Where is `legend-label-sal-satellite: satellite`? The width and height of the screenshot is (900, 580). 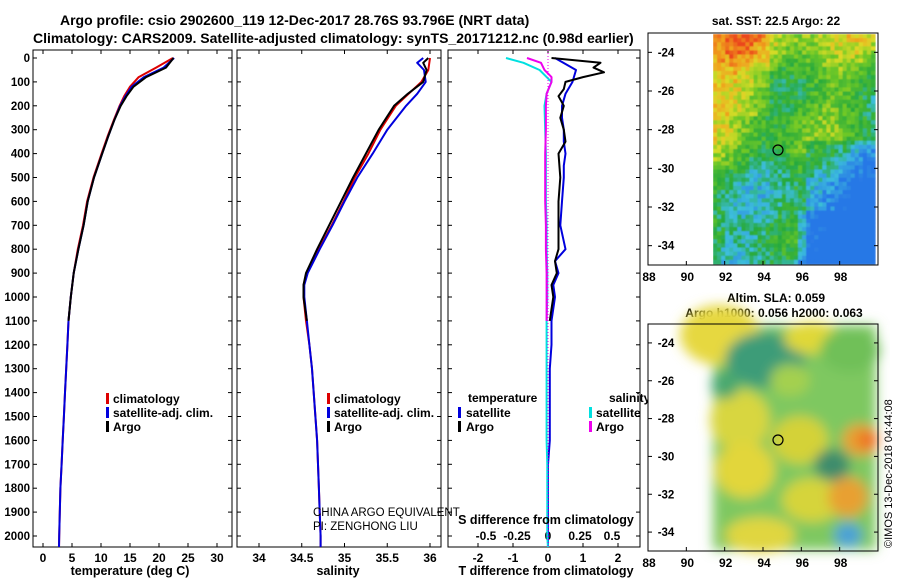 legend-label-sal-satellite: satellite is located at coordinates (618, 413).